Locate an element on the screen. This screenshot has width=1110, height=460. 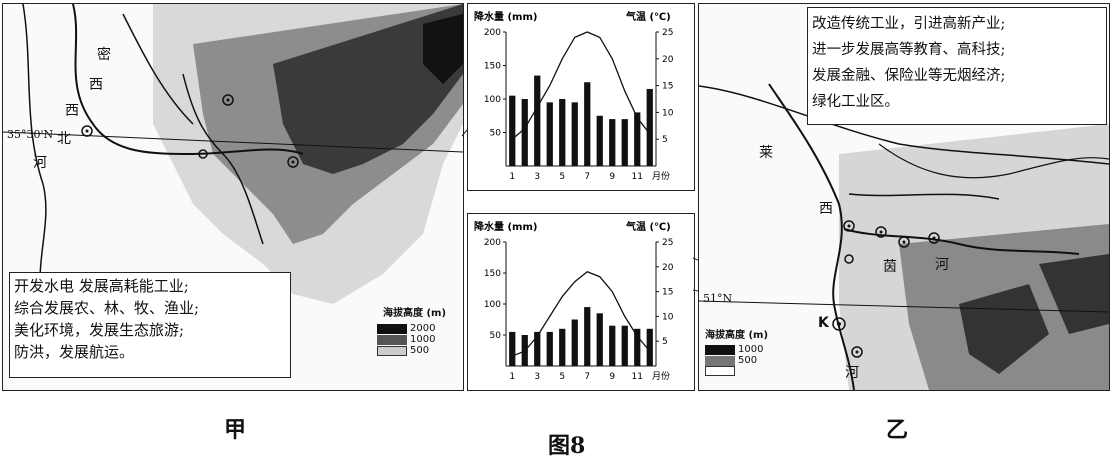
place-label-mi: 密 is located at coordinates (104, 55).